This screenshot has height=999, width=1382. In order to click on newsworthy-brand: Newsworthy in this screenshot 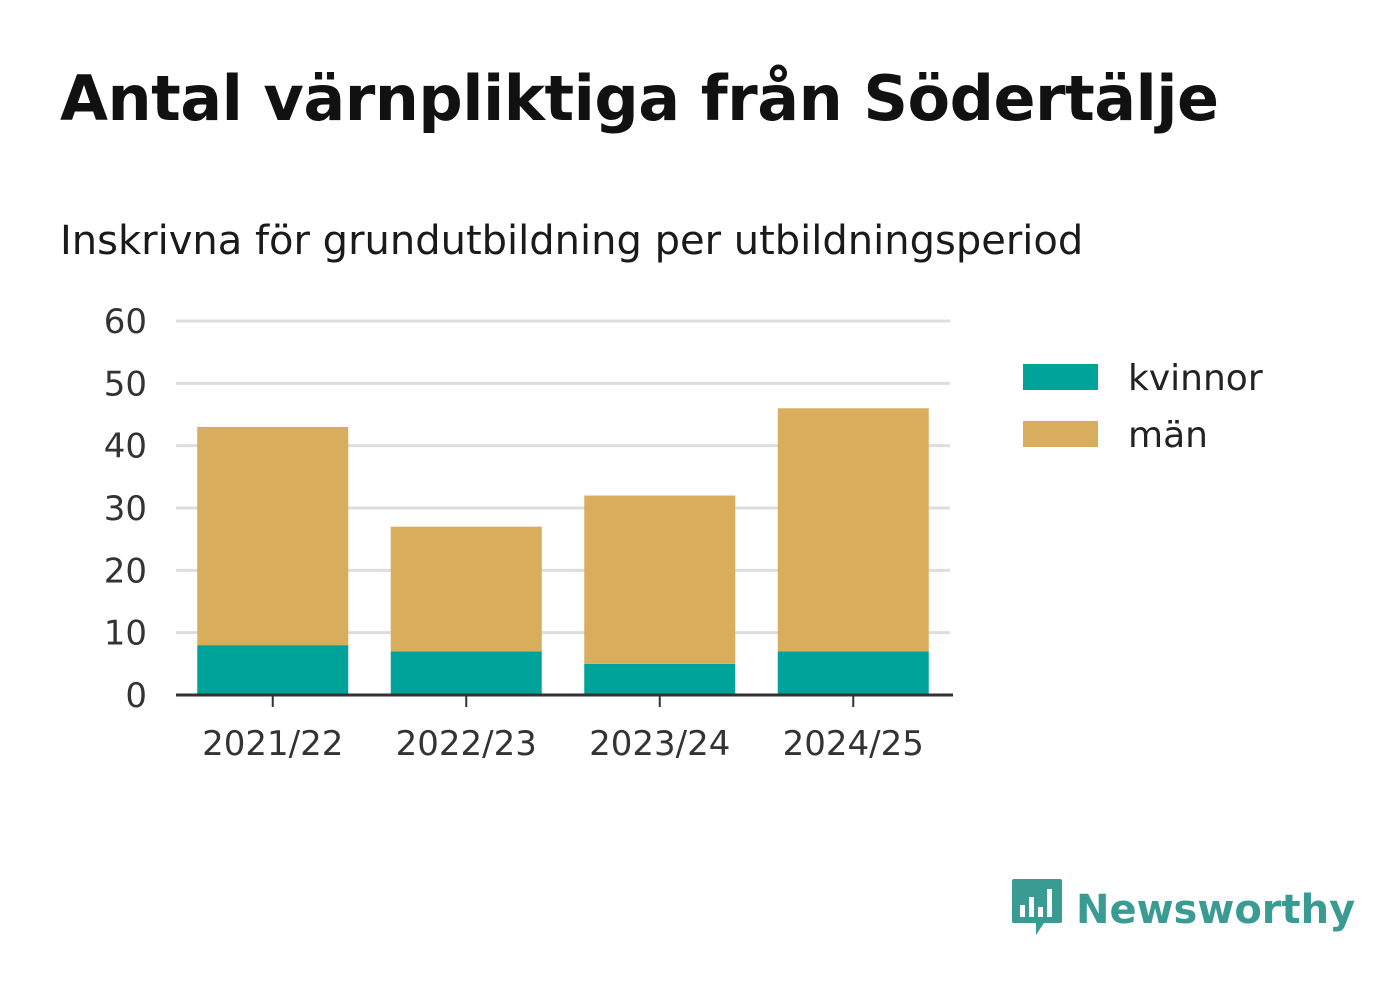, I will do `click(1182, 910)`.